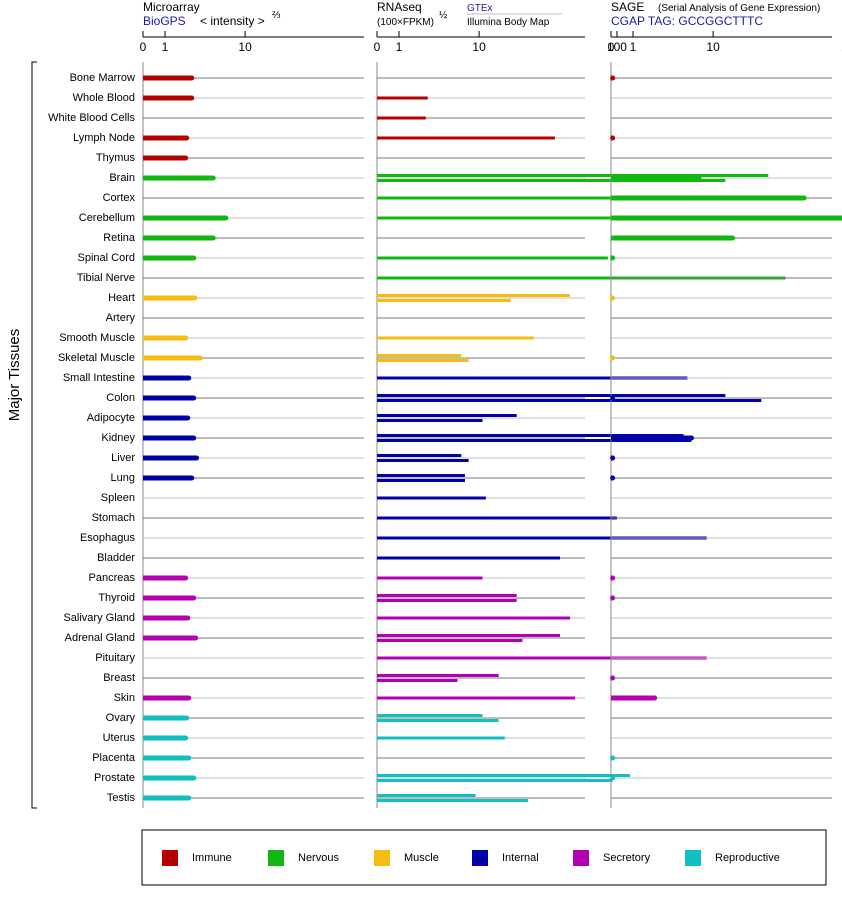 The height and width of the screenshot is (900, 842). I want to click on tissue-label: Spinal Cord, so click(106, 258).